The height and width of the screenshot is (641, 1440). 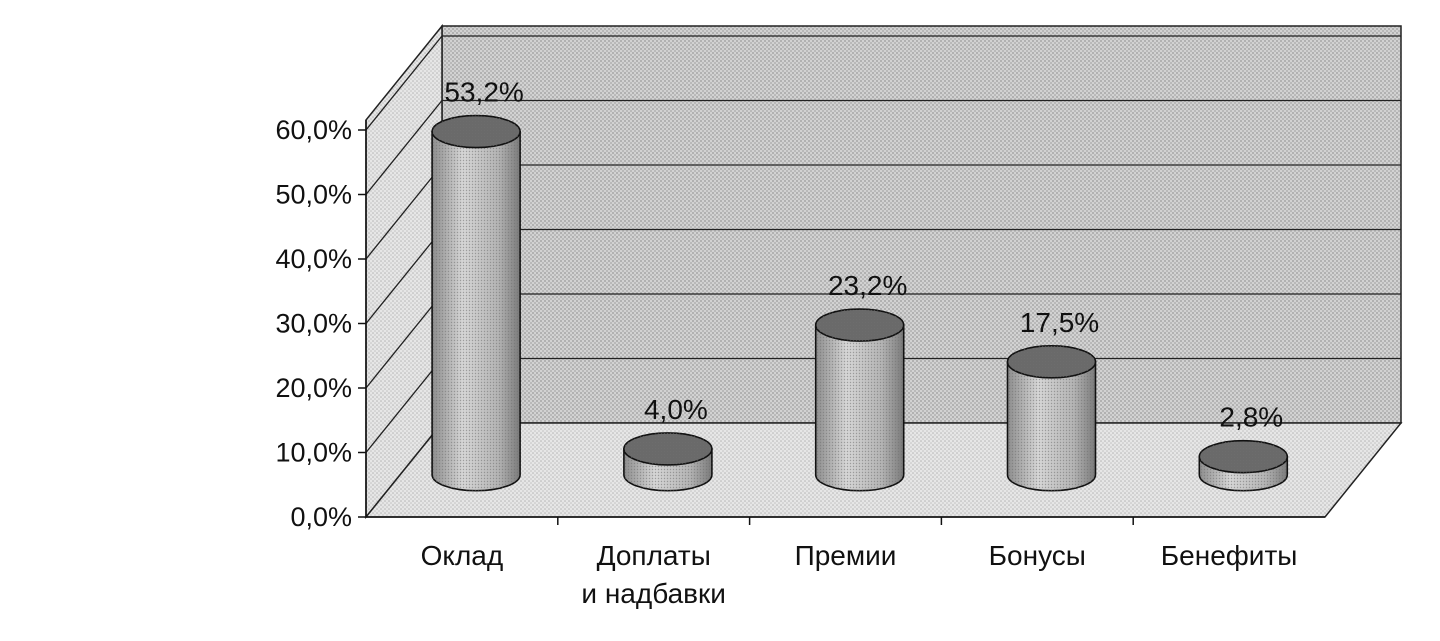 I want to click on data-label: 23,2%, so click(x=867, y=285).